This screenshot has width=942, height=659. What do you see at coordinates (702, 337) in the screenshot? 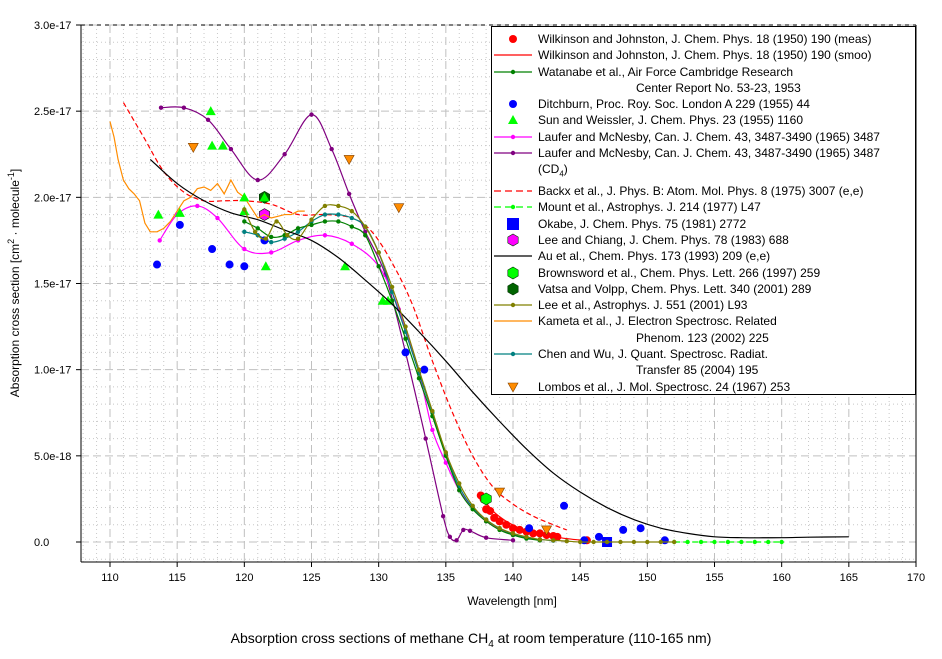
I see `legend-label-continuation: Phenom. 123 (2002) 225` at bounding box center [702, 337].